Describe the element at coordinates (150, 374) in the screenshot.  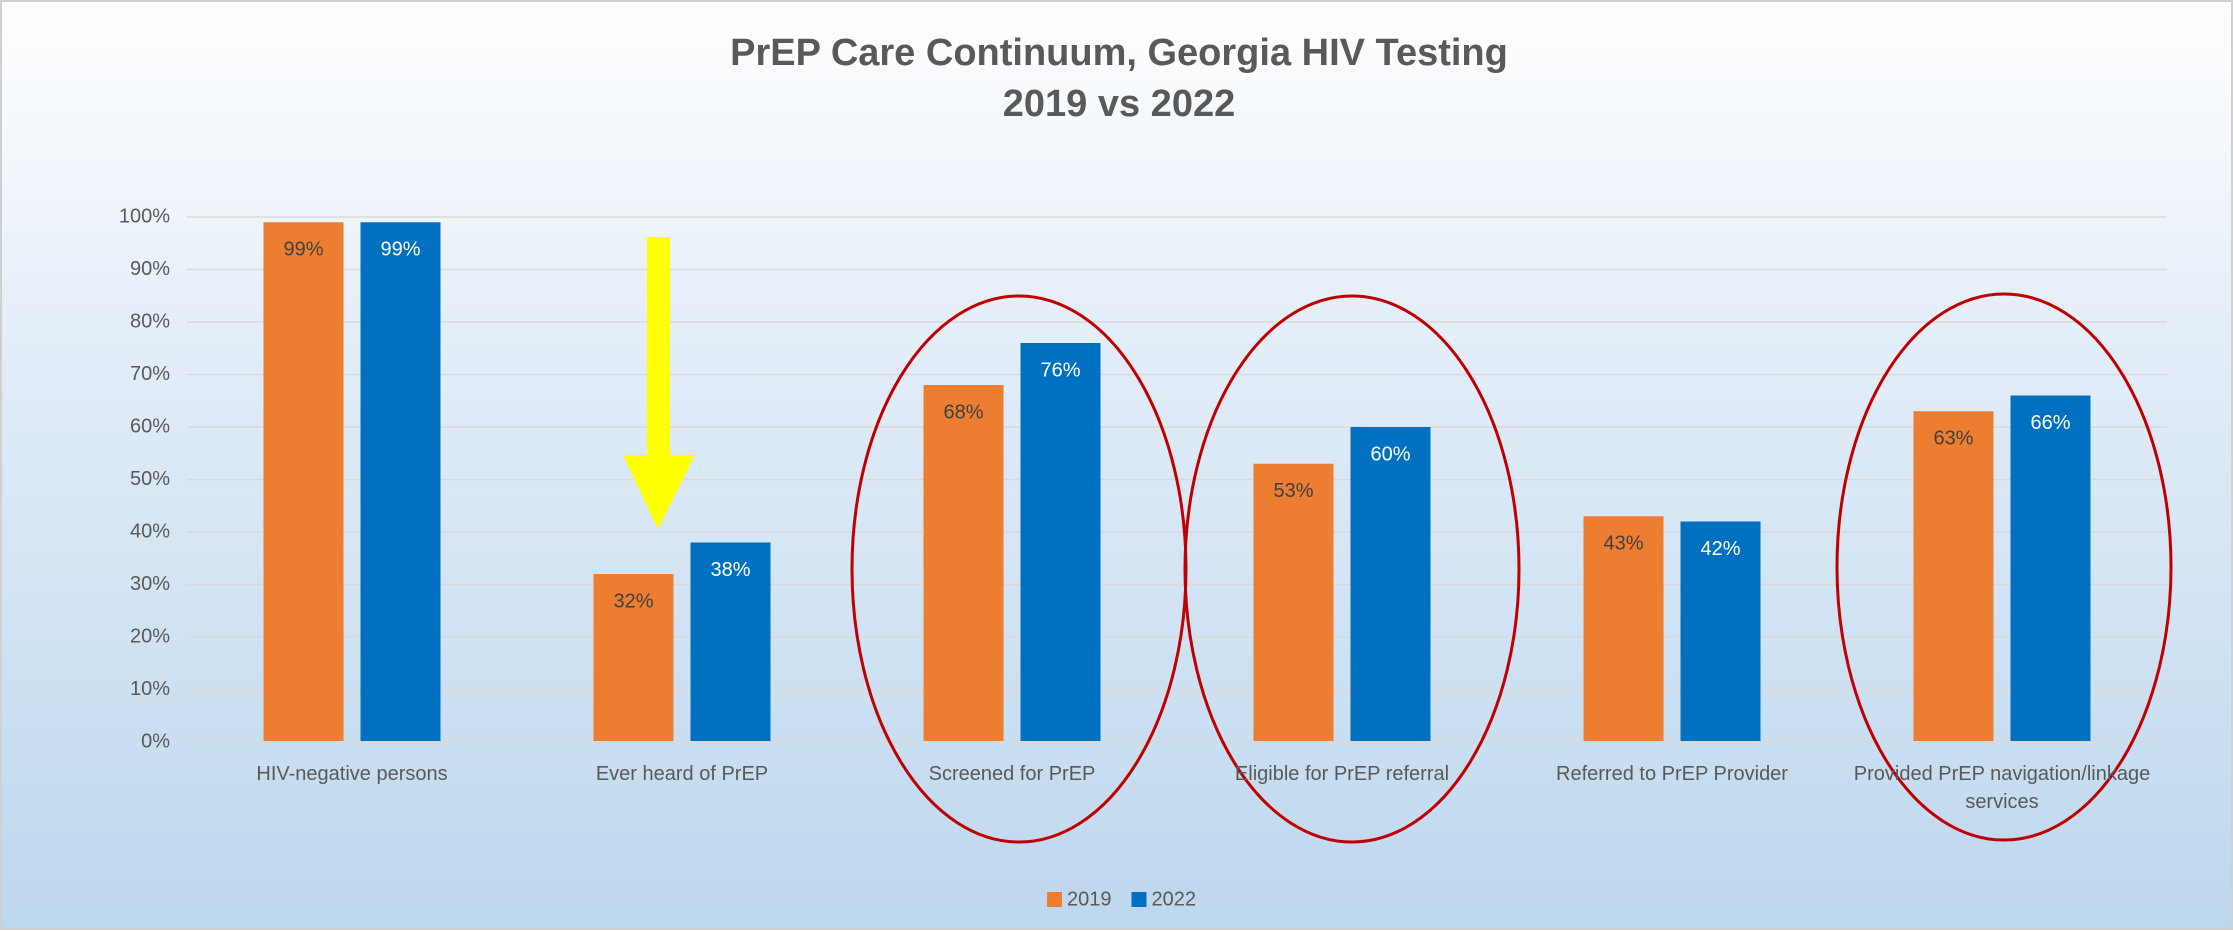
I see `y-tick-label: 70%` at that location.